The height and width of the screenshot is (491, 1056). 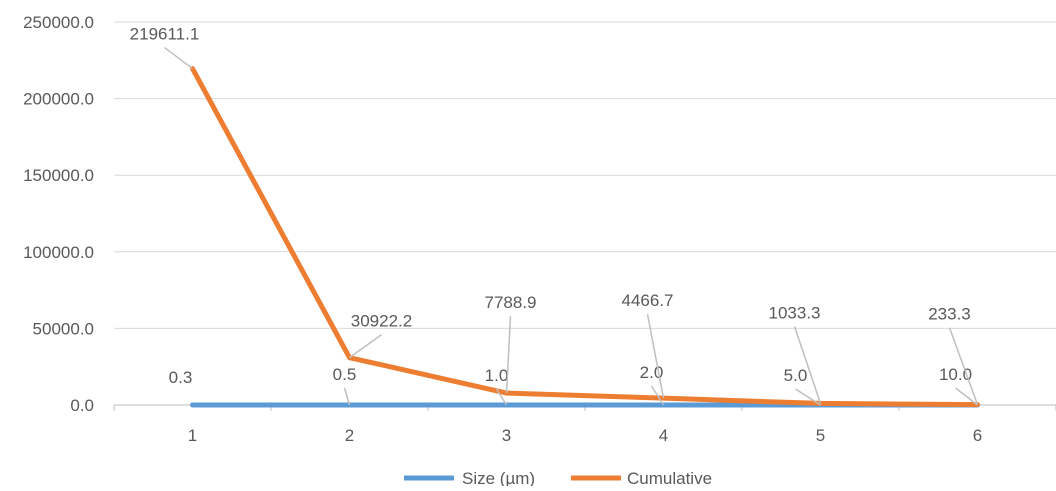 What do you see at coordinates (192, 435) in the screenshot?
I see `x-tick-label: 1` at bounding box center [192, 435].